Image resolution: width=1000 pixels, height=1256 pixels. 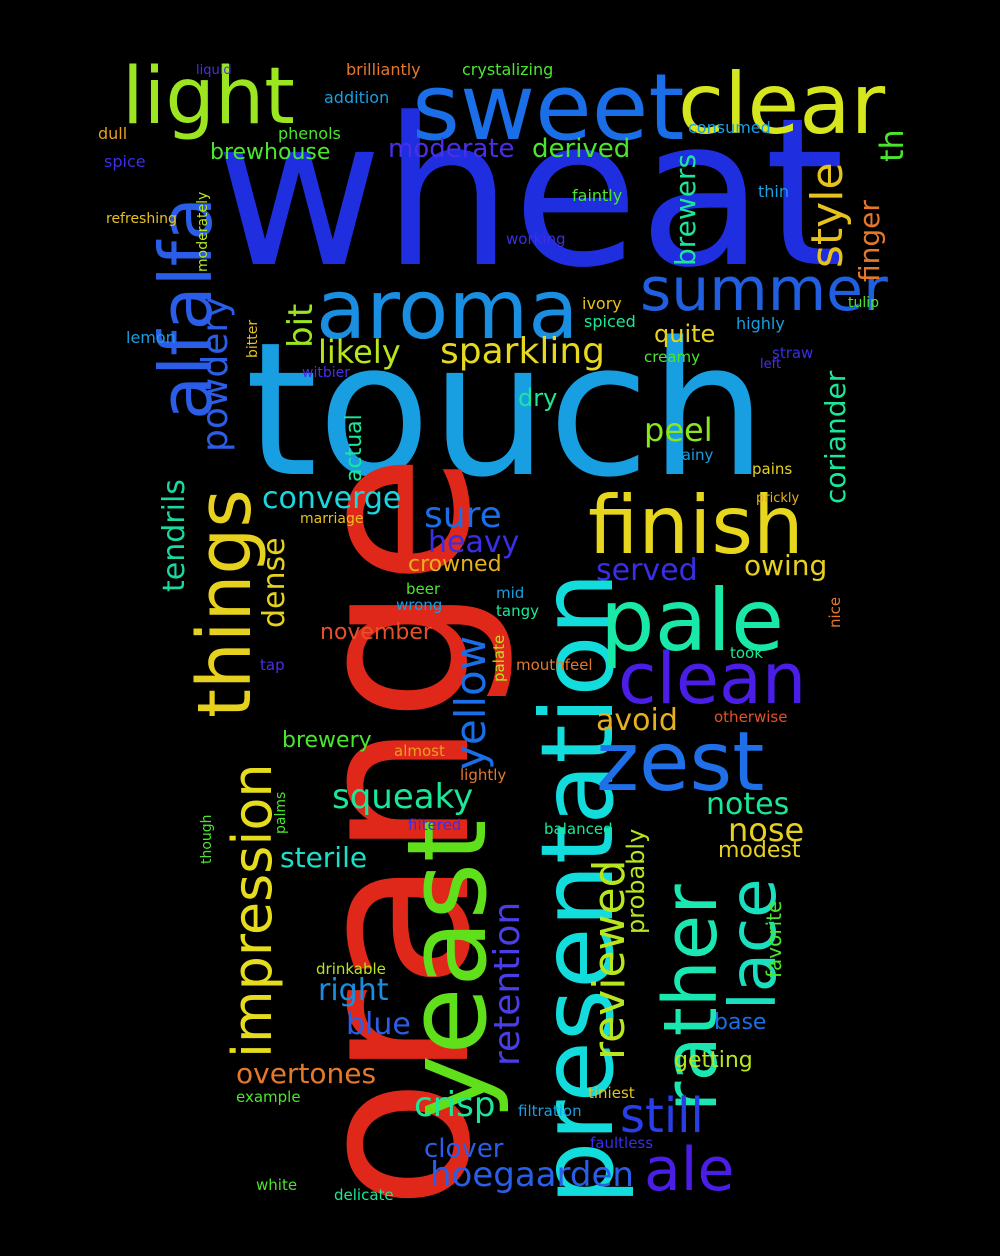 I want to click on cloud-word-left: left, so click(x=771, y=364).